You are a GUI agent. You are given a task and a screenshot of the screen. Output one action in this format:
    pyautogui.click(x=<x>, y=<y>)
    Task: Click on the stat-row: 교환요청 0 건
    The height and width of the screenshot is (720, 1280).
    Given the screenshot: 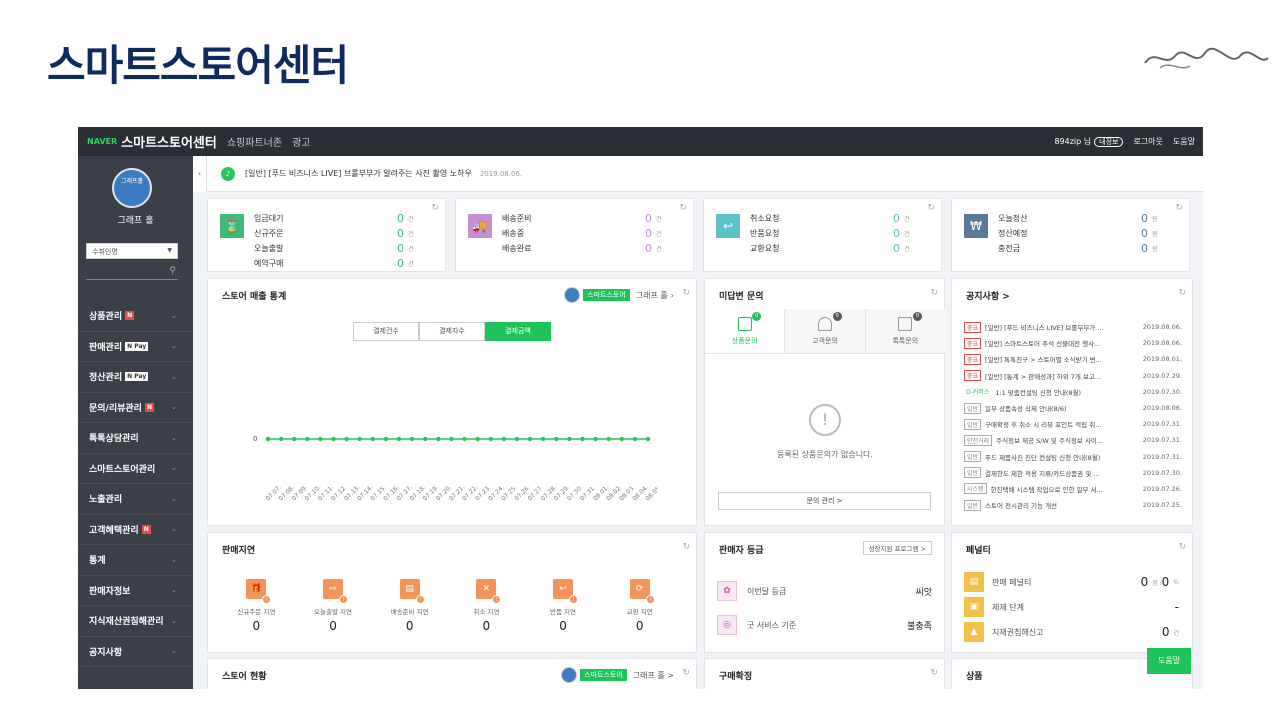 What is the action you would take?
    pyautogui.click(x=830, y=248)
    